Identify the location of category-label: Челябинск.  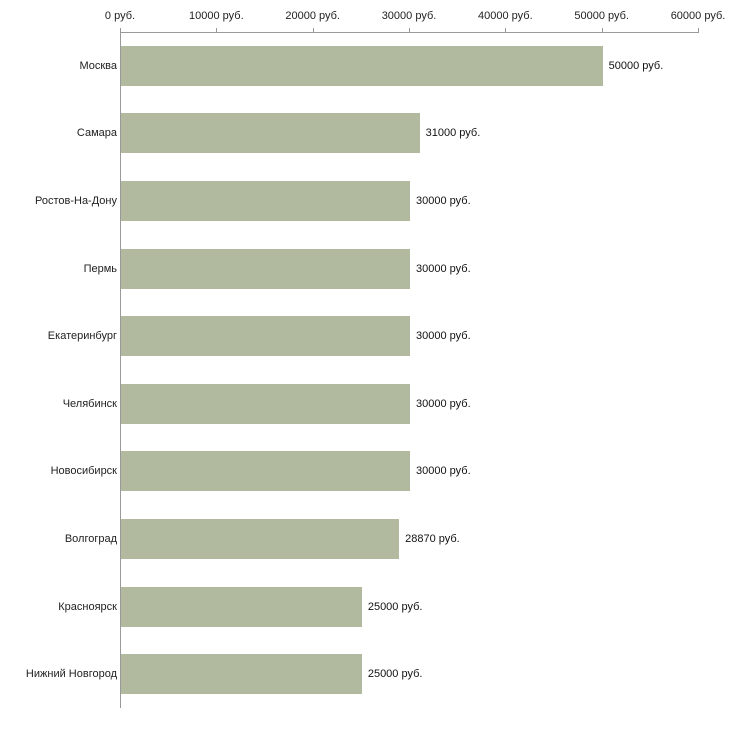
(89, 403).